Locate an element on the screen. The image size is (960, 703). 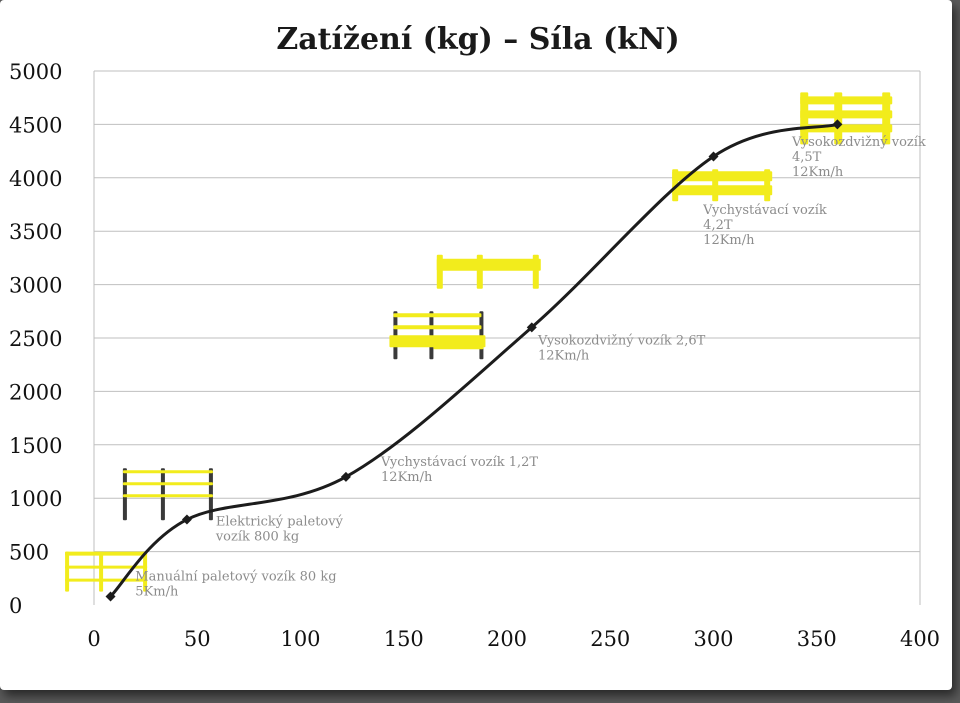
annotation-line: Manuální paletový vozík 80 kg is located at coordinates (235, 576).